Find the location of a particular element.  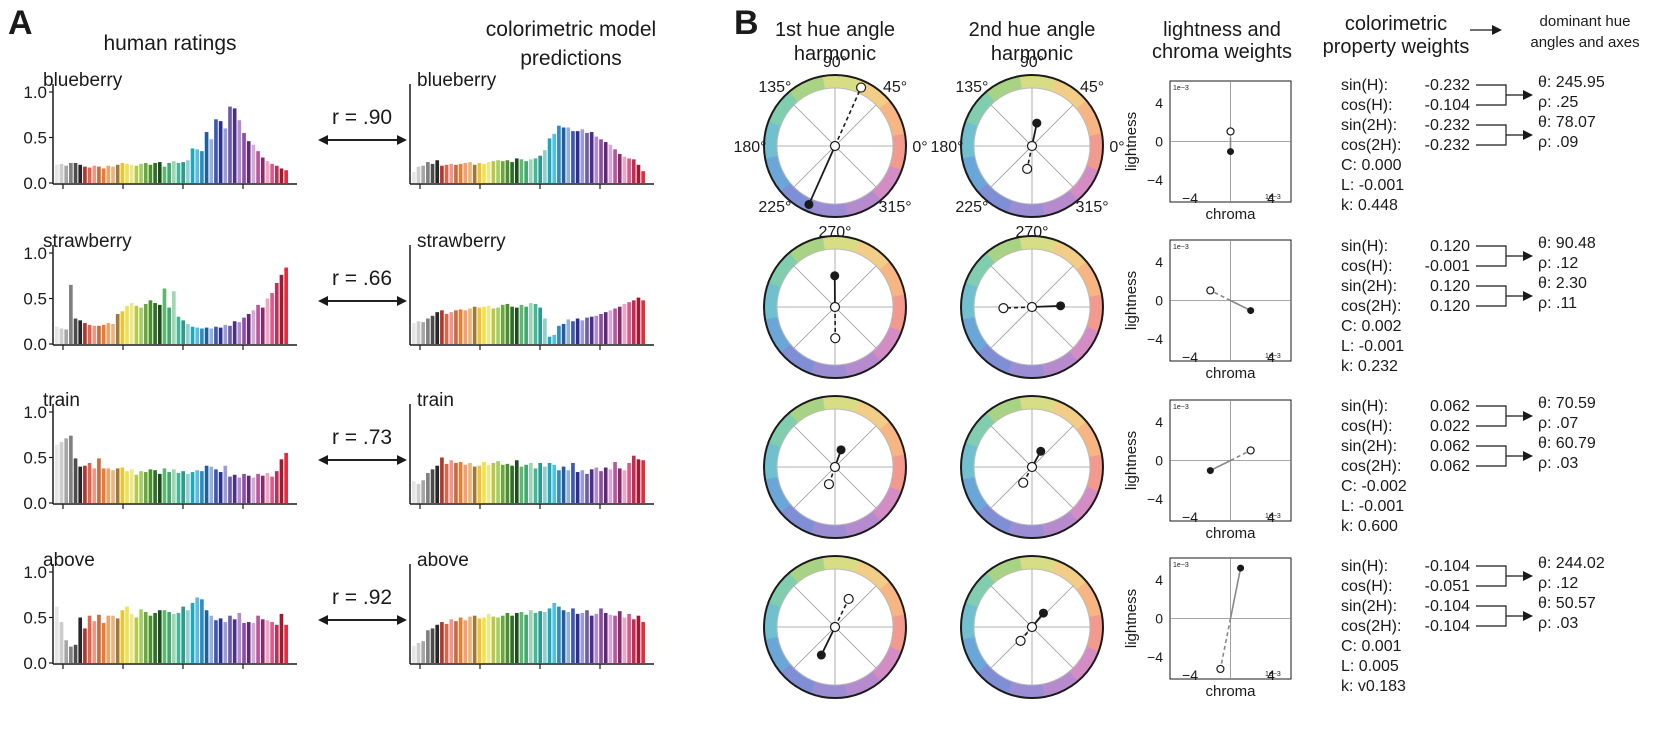

bracket is located at coordinates (1491, 616).